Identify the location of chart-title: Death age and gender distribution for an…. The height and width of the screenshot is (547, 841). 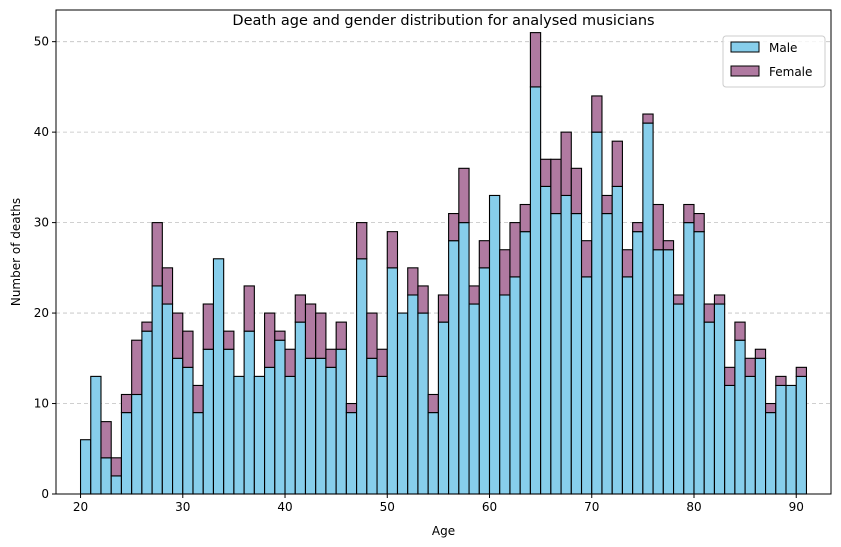
(443, 21).